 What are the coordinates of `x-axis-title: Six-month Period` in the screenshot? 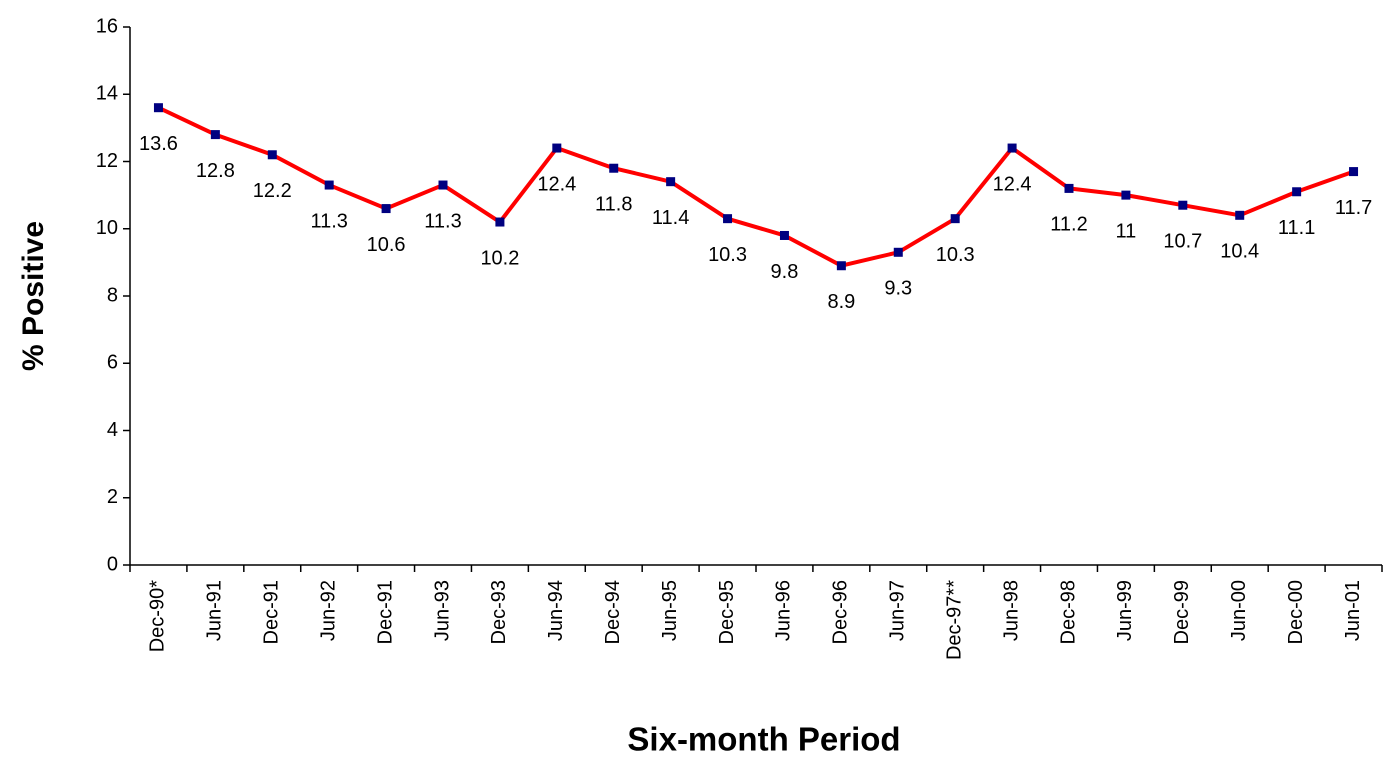 It's located at (763, 739).